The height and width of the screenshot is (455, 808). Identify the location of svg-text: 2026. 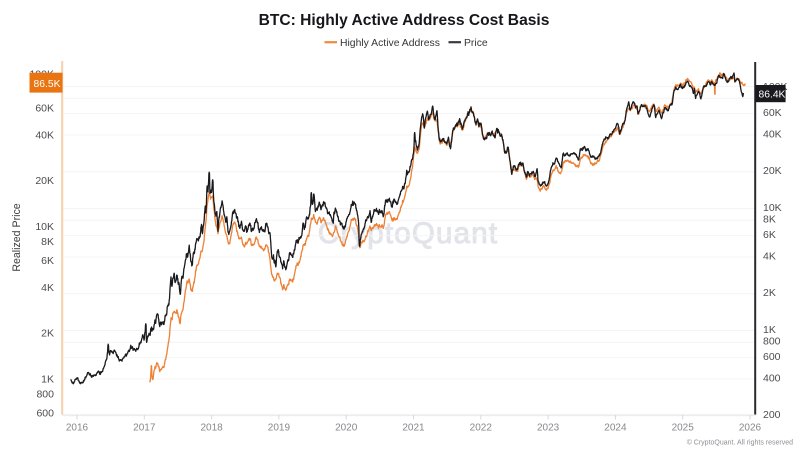
(750, 428).